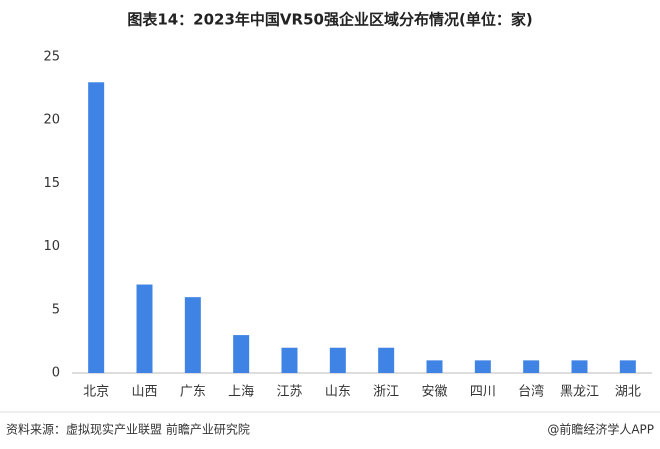  Describe the element at coordinates (51, 246) in the screenshot. I see `y-tick-label: 10` at that location.